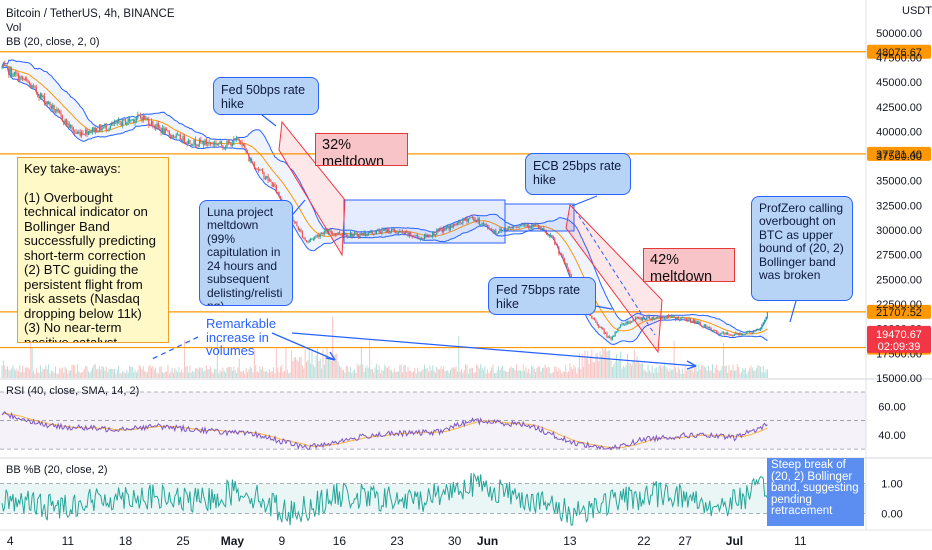 The width and height of the screenshot is (932, 550). What do you see at coordinates (361, 149) in the screenshot?
I see `meltdown-32-callout: 32% meltdown` at bounding box center [361, 149].